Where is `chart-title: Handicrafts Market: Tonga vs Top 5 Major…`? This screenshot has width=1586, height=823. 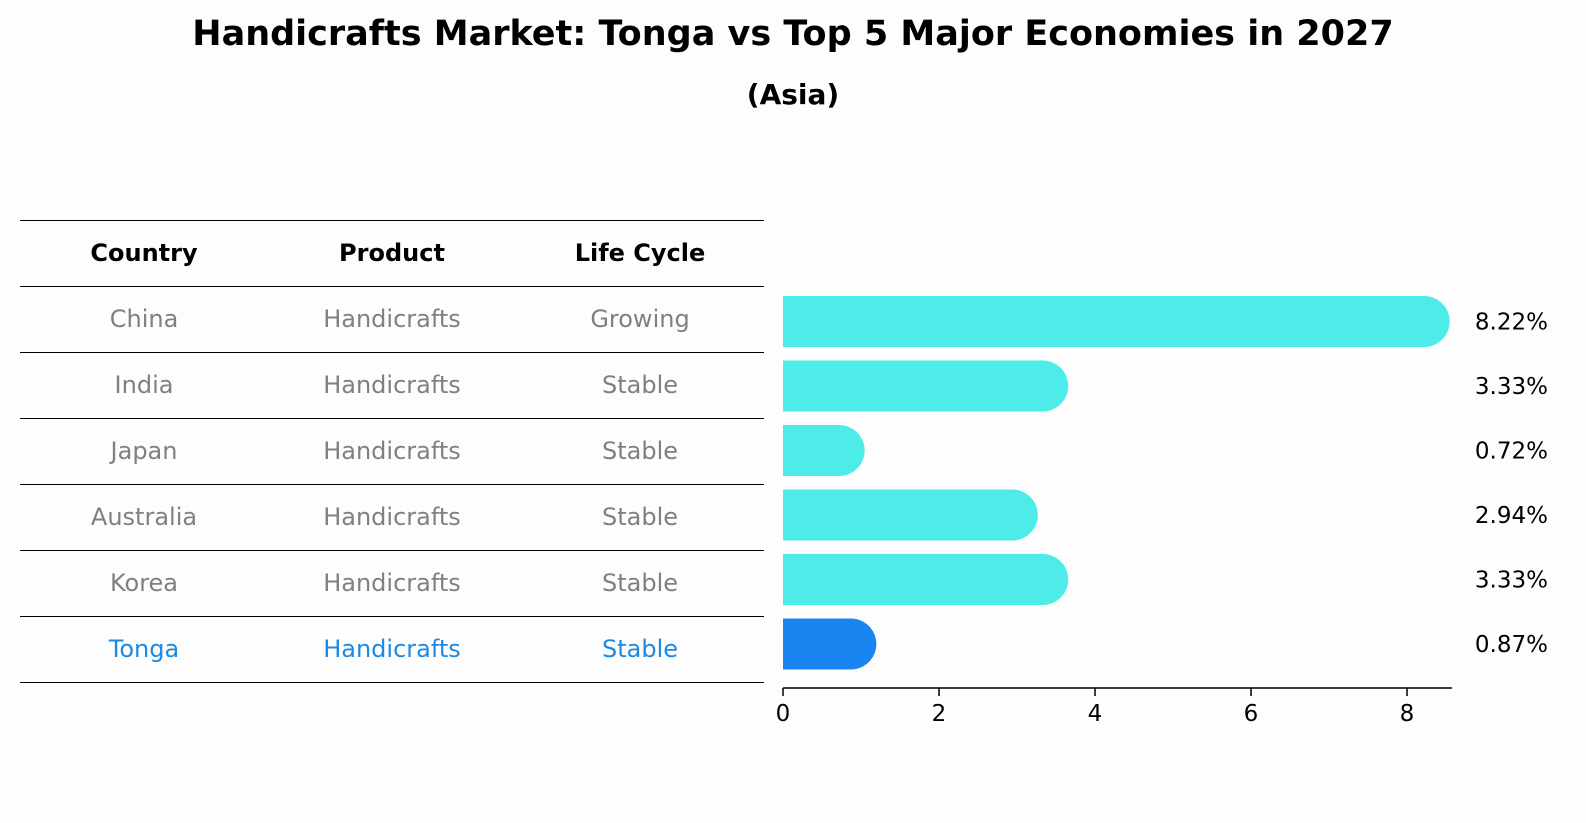
chart-title: Handicrafts Market: Tonga vs Top 5 Major… is located at coordinates (793, 34).